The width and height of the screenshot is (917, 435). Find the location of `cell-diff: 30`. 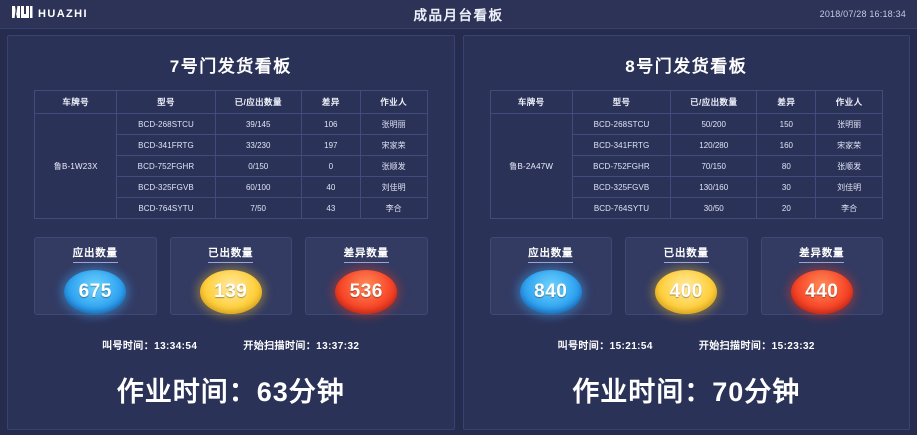

cell-diff: 30 is located at coordinates (786, 187).